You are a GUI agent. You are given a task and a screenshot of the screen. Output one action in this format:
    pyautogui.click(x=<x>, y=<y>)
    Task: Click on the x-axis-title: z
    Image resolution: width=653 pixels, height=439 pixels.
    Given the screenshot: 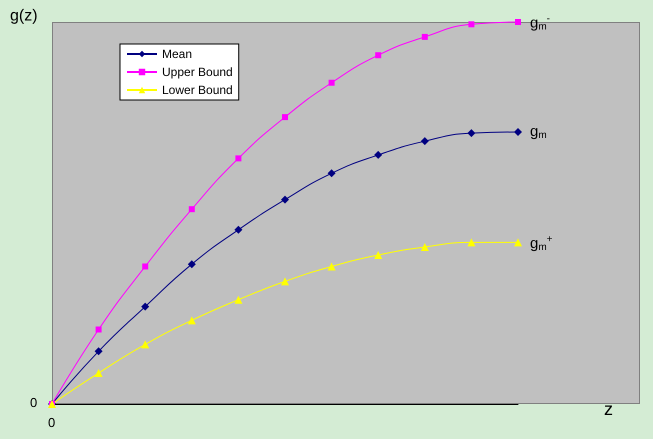 What is the action you would take?
    pyautogui.click(x=608, y=409)
    